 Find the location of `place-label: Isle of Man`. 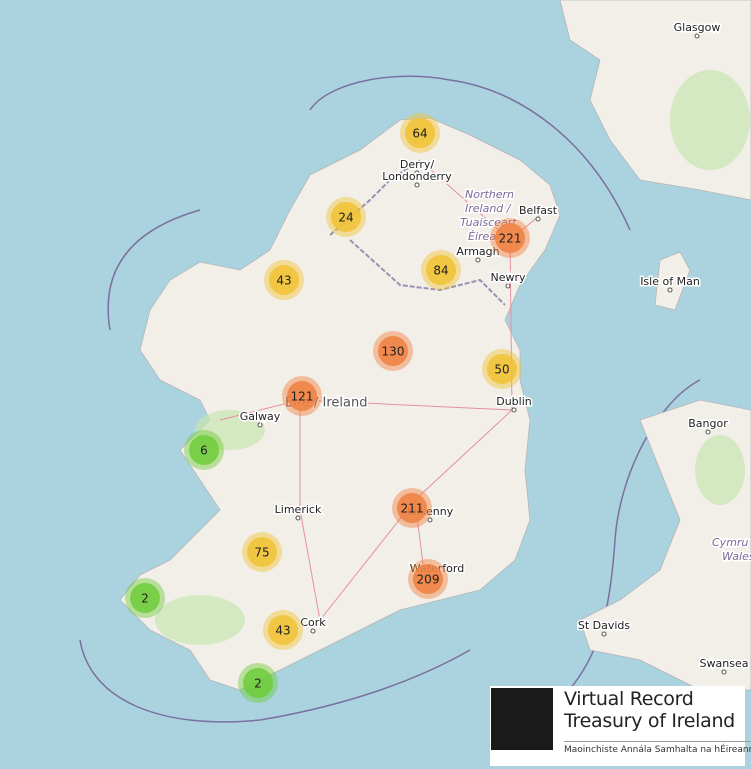

place-label: Isle of Man is located at coordinates (670, 281).